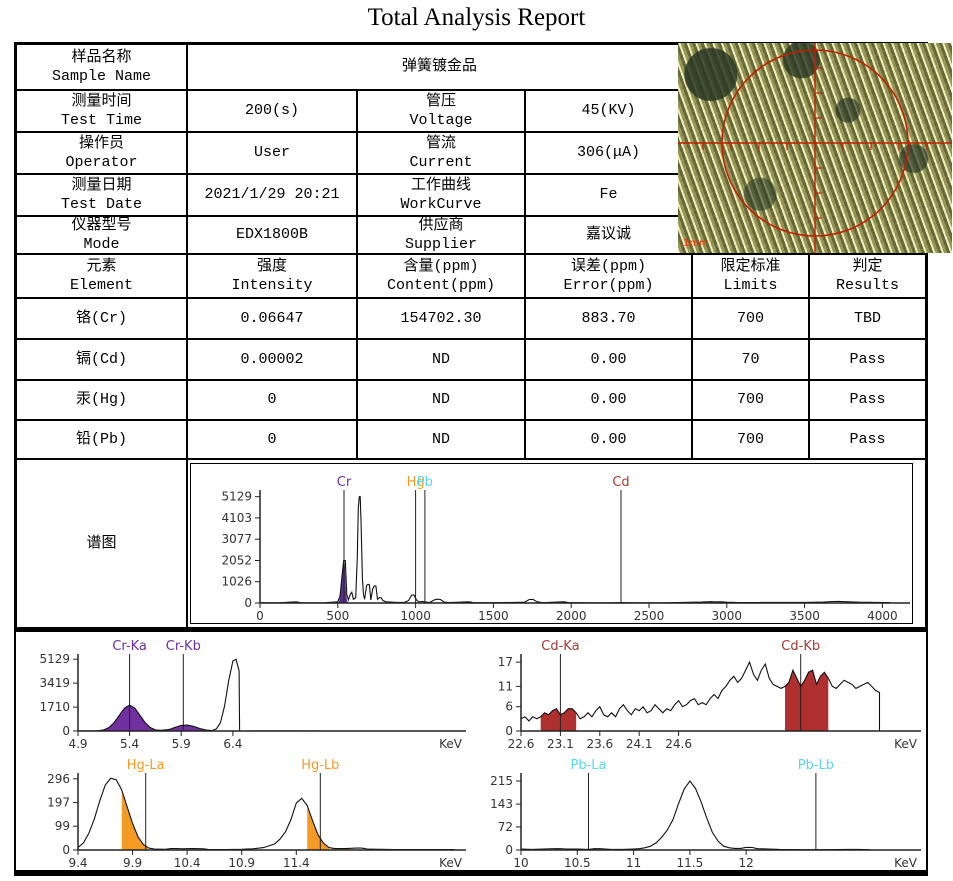  Describe the element at coordinates (232, 744) in the screenshot. I see `svg-text: 6.4` at that location.